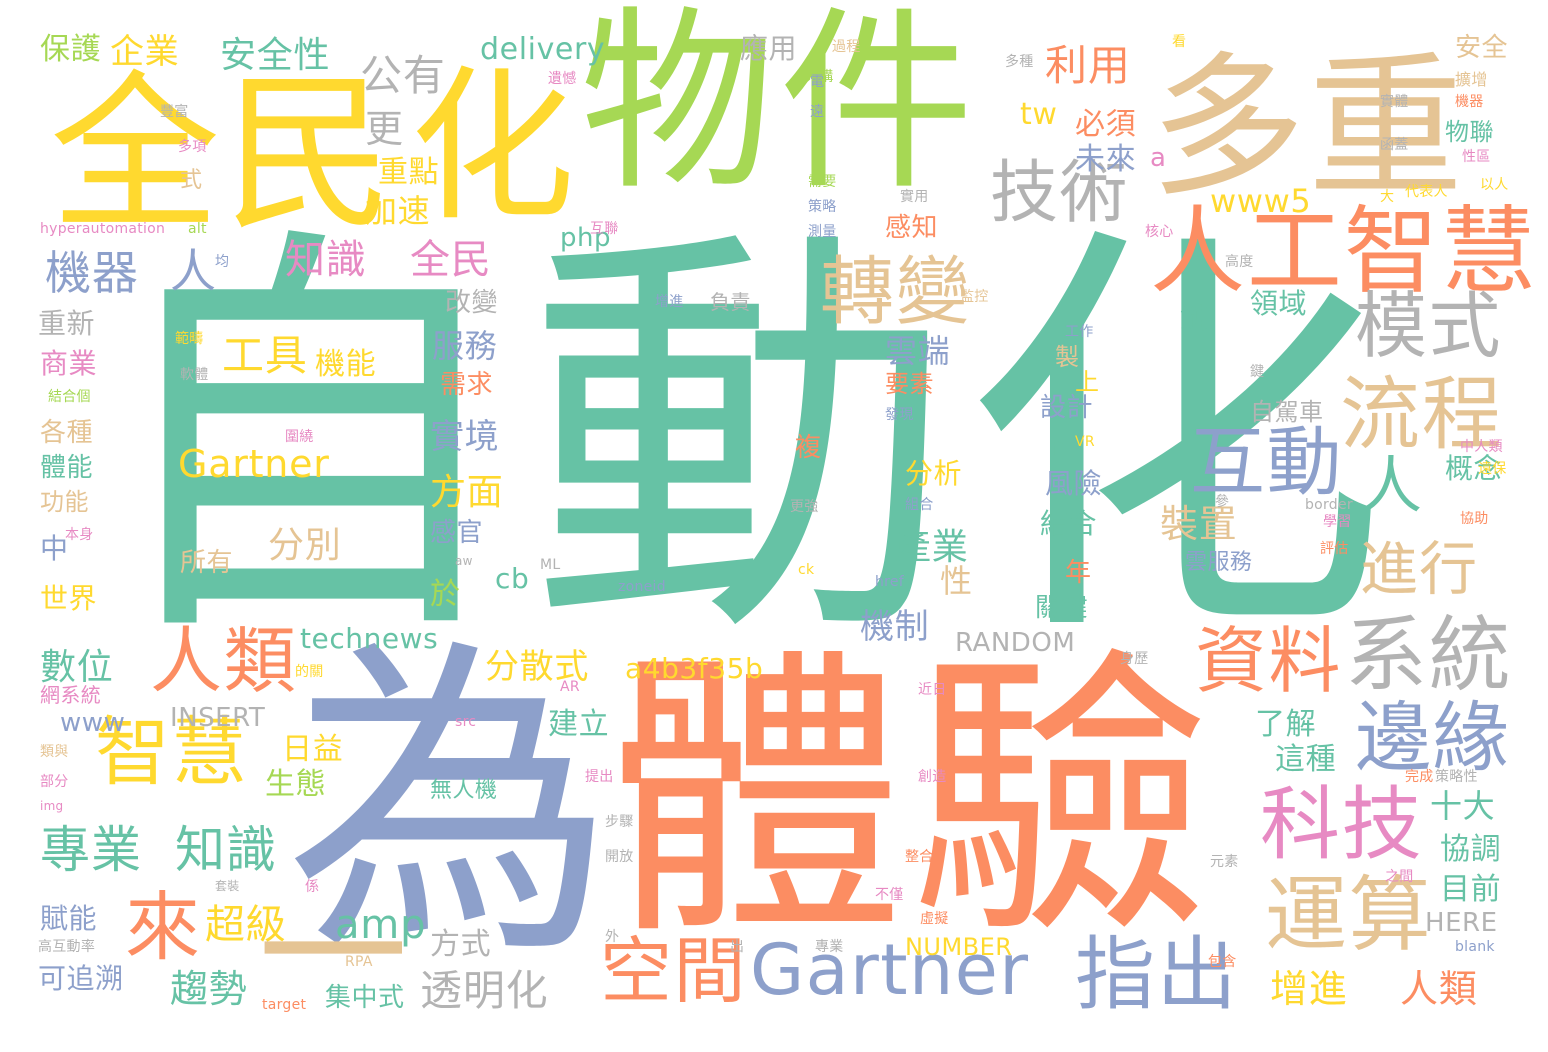  I want to click on word-system: 系統, so click(1429, 655).